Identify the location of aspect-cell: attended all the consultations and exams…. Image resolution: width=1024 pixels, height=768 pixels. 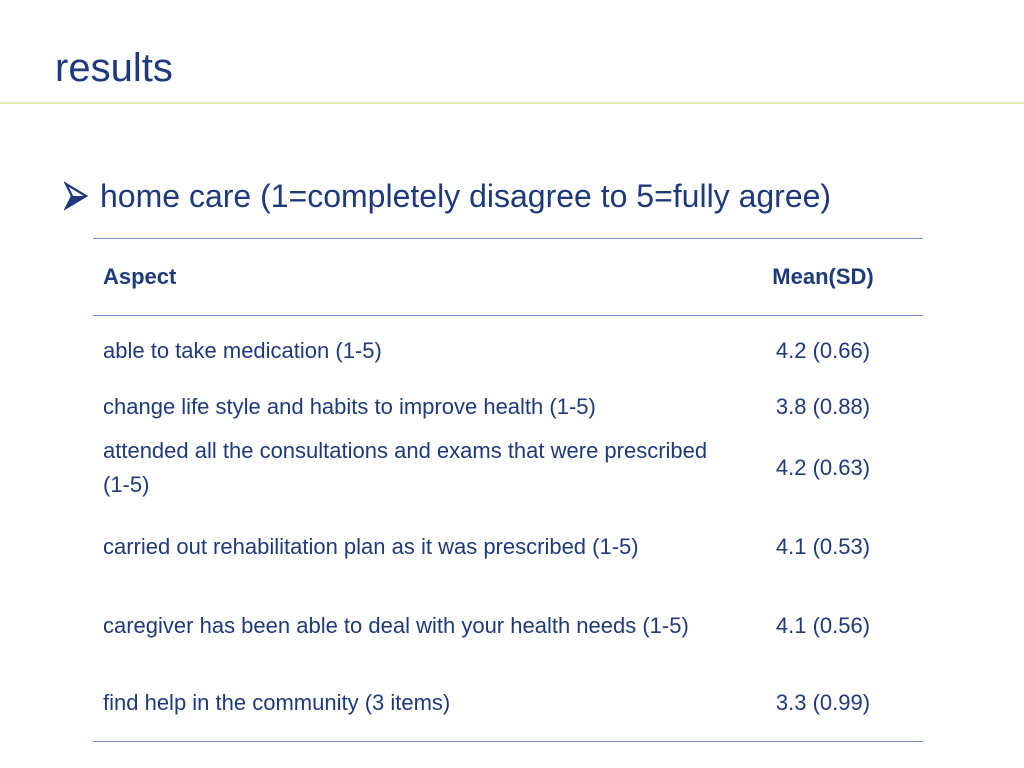
(405, 467).